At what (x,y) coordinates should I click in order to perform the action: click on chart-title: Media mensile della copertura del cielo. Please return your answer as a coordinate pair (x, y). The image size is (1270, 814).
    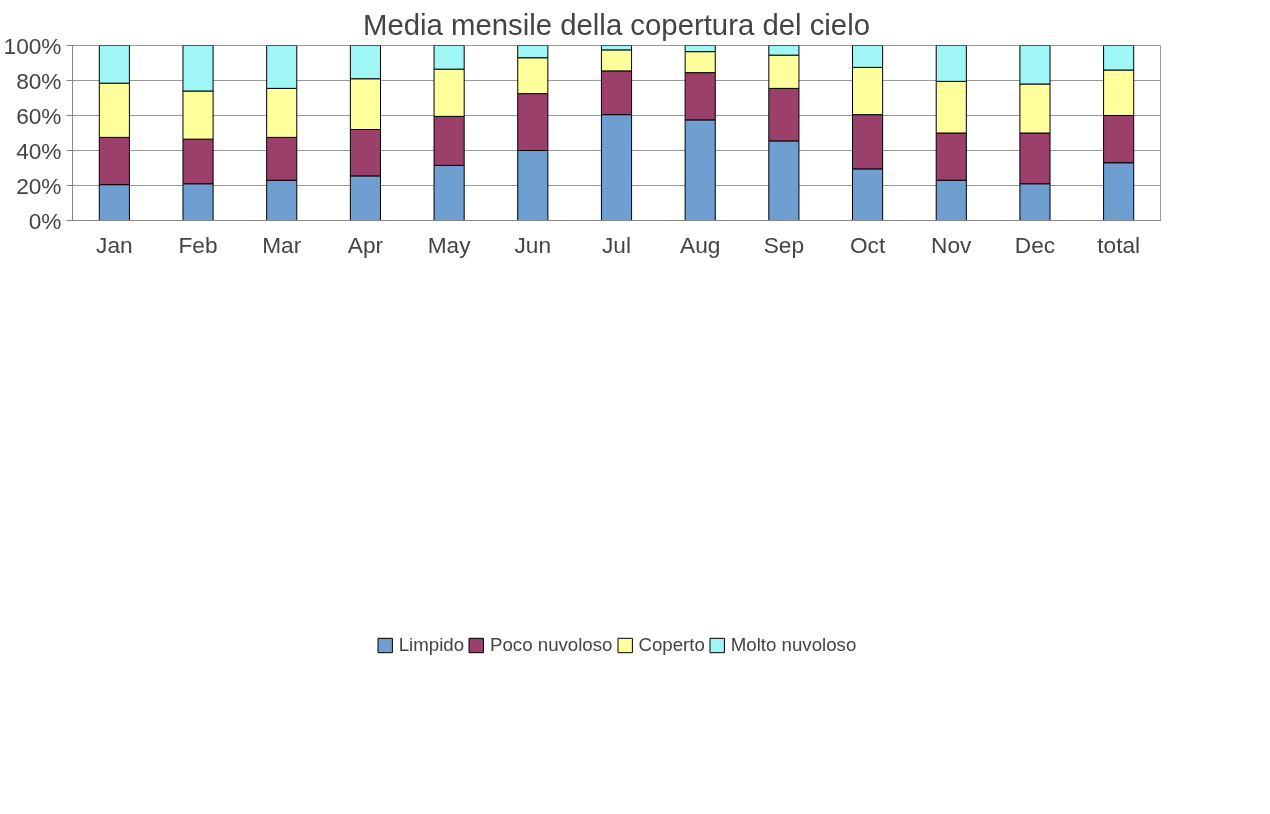
    Looking at the image, I should click on (616, 24).